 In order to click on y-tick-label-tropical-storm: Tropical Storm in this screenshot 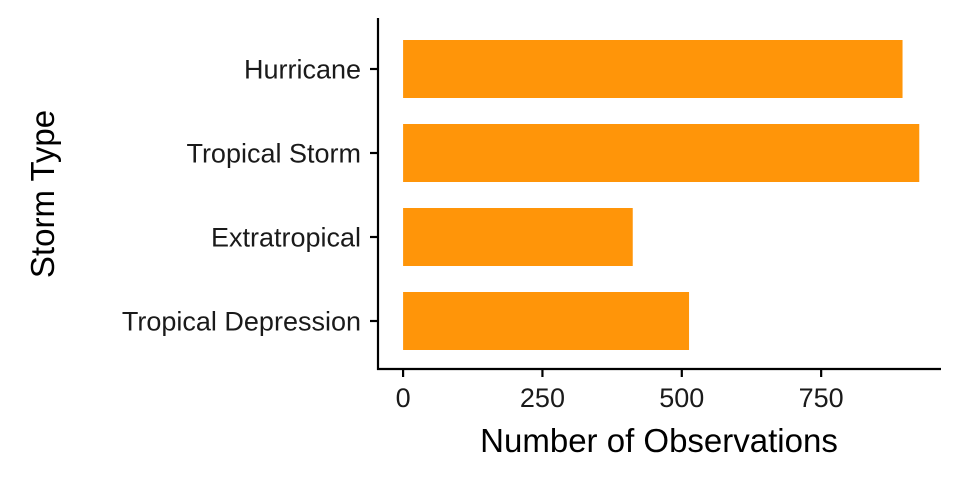, I will do `click(273, 154)`.